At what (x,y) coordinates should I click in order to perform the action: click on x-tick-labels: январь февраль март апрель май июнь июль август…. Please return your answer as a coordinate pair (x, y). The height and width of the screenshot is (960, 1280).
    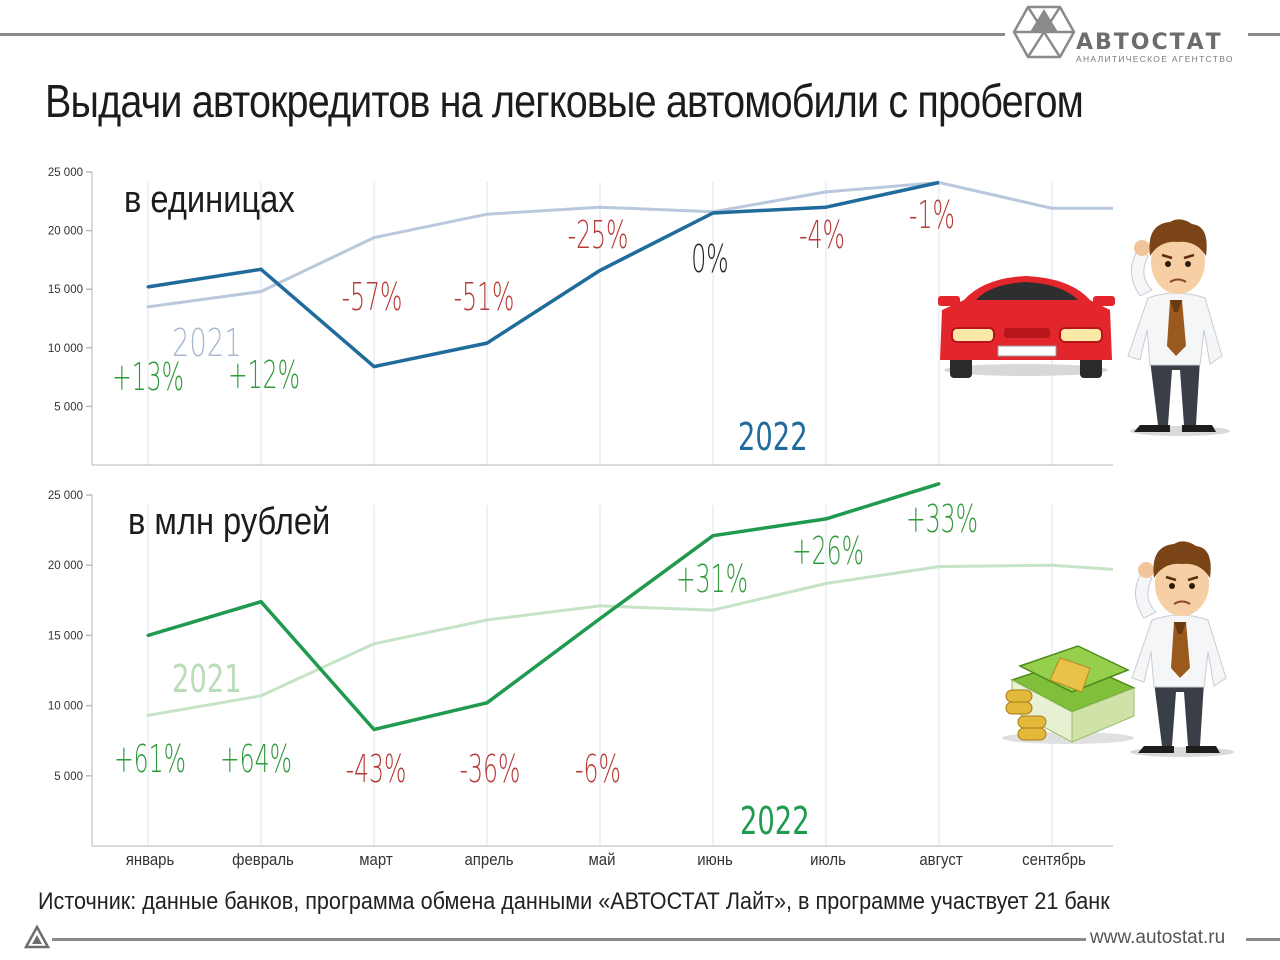
    Looking at the image, I should click on (606, 860).